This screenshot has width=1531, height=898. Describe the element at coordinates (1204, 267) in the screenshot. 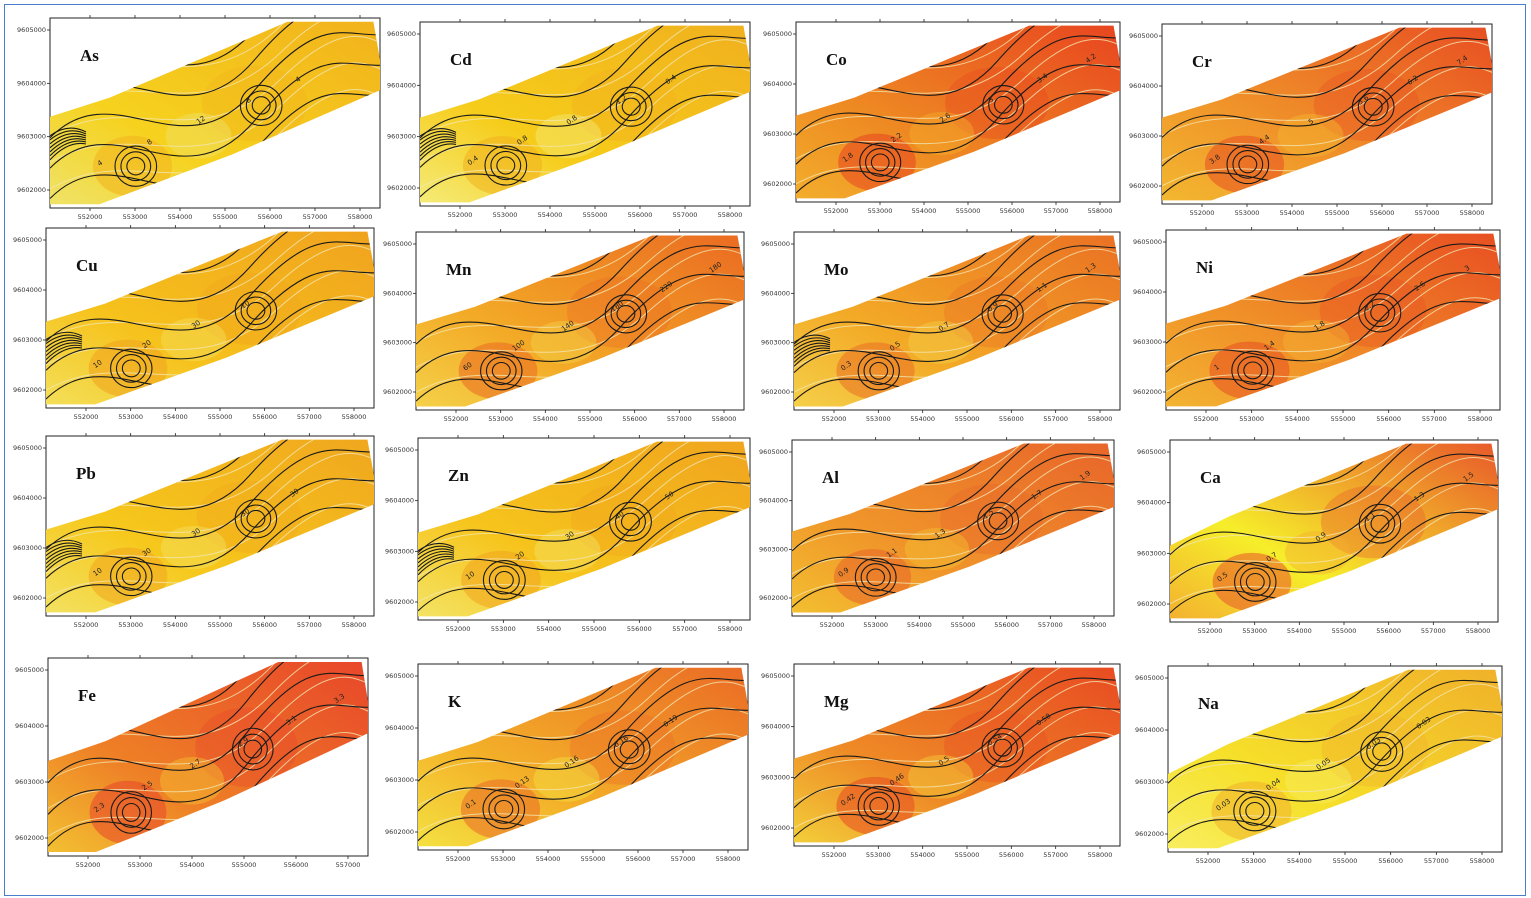

I see `element-title: Ni` at that location.